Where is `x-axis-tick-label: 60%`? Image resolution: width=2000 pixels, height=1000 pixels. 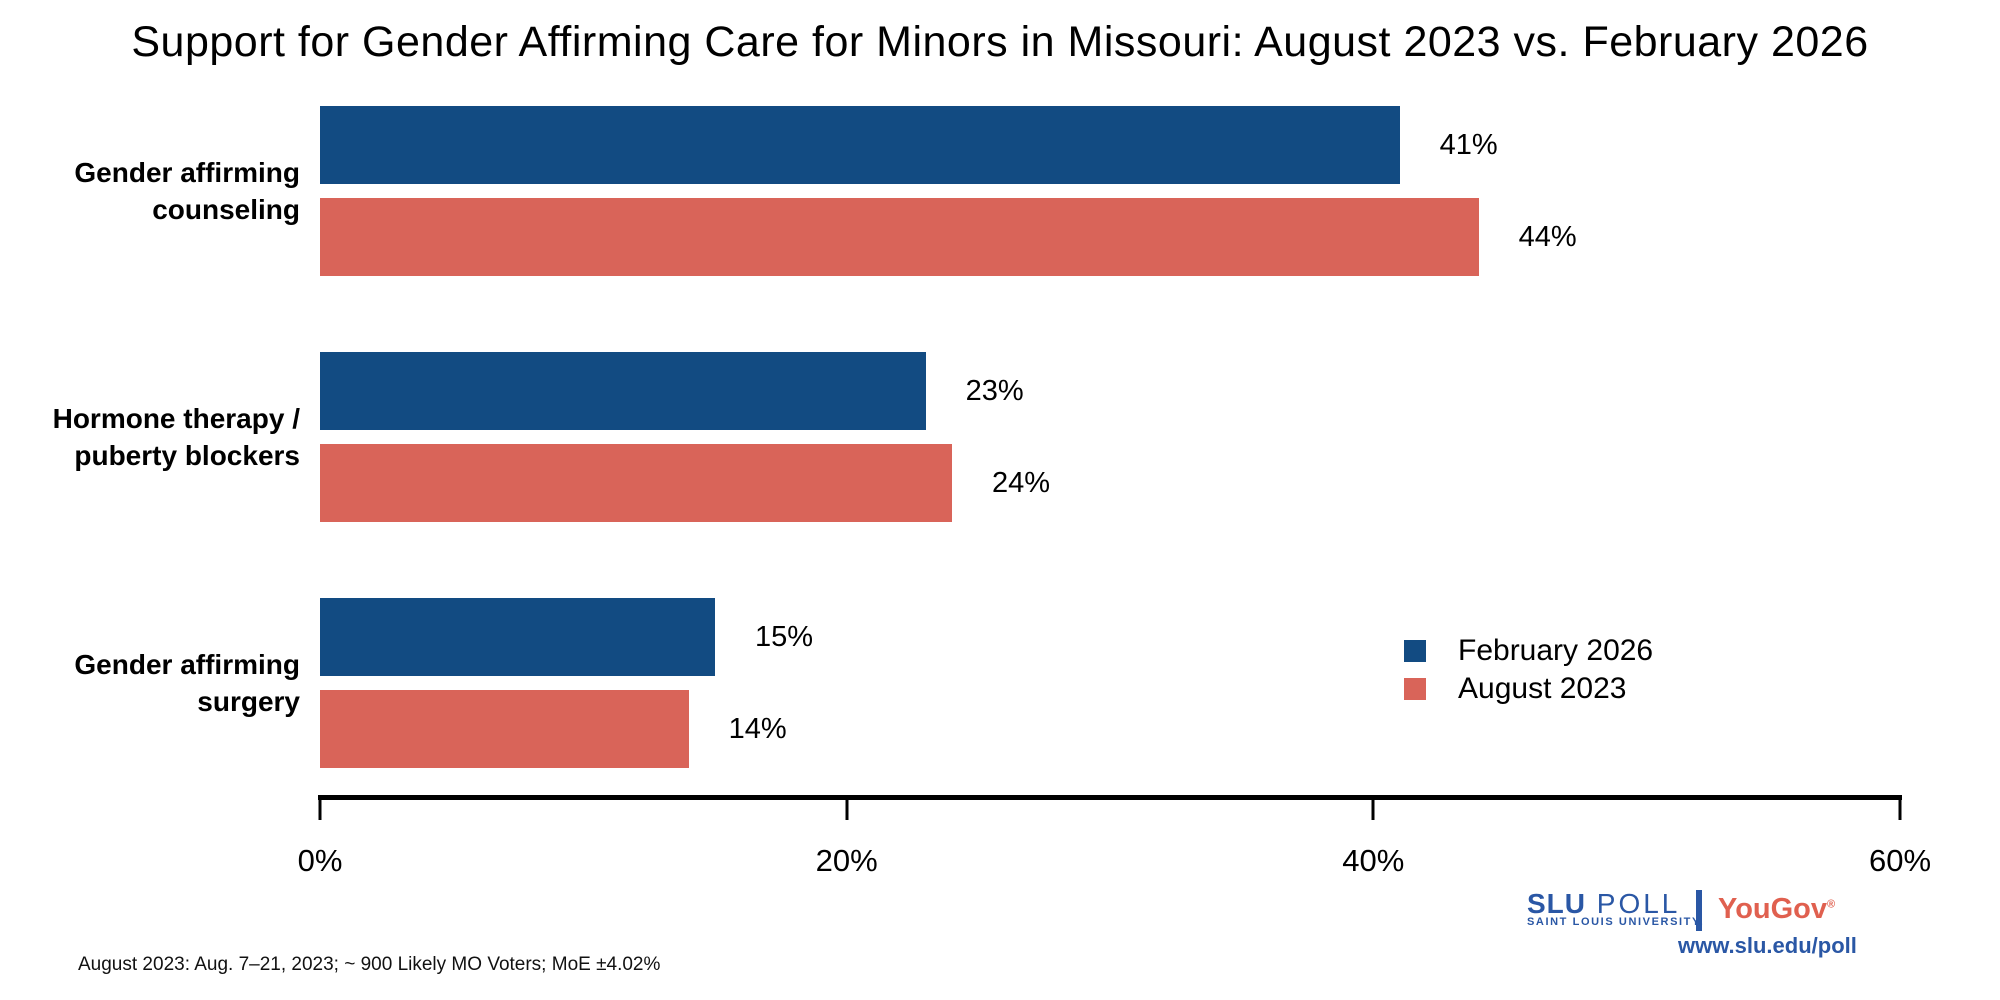 x-axis-tick-label: 60% is located at coordinates (1900, 860).